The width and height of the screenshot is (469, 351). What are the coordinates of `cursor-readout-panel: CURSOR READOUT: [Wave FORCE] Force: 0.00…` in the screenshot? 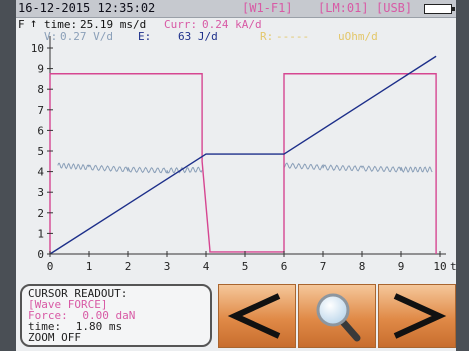 It's located at (116, 315).